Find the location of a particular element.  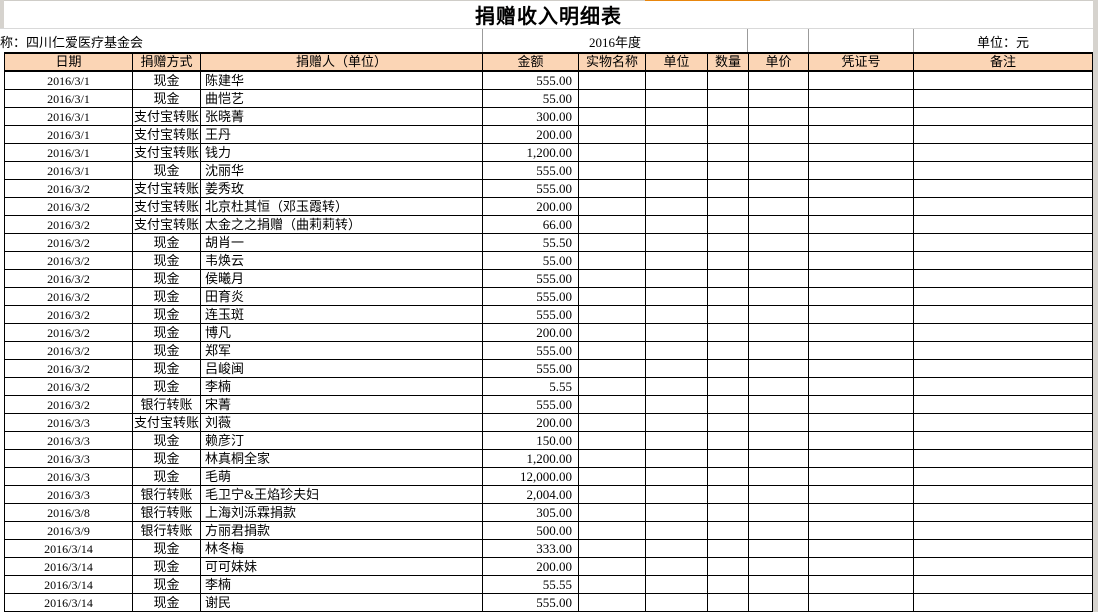

cell-col-amount: 55.00 is located at coordinates (531, 261).